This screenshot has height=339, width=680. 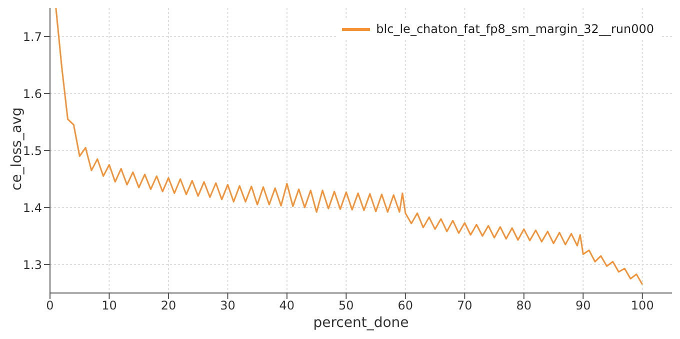 I want to click on x-tick-label: 90, so click(x=583, y=305).